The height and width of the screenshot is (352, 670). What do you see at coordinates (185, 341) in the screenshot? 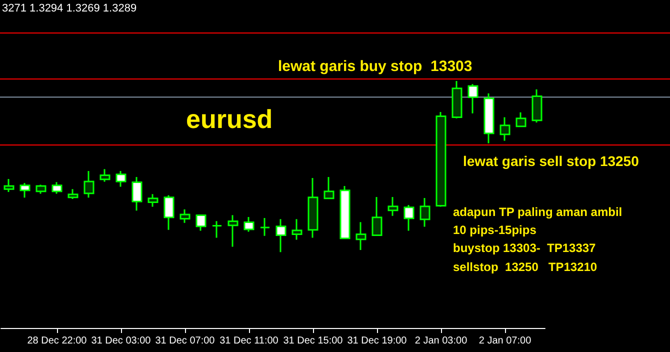
I see `x-tick-label: 31 Dec 07:00` at bounding box center [185, 341].